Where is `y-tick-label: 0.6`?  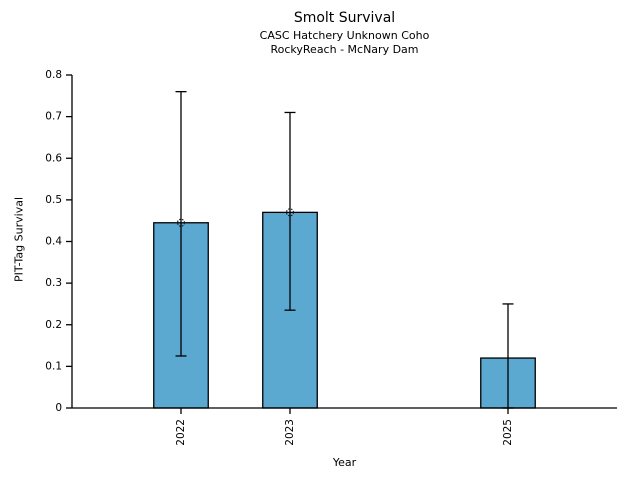
y-tick-label: 0.6 is located at coordinates (53, 158).